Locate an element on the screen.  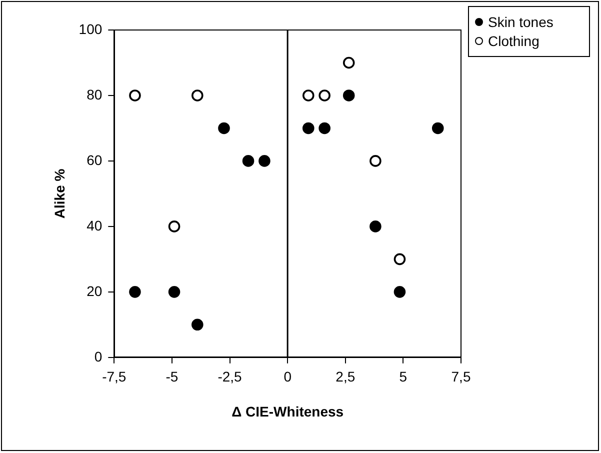
y-tick-label: 60 is located at coordinates (94, 160).